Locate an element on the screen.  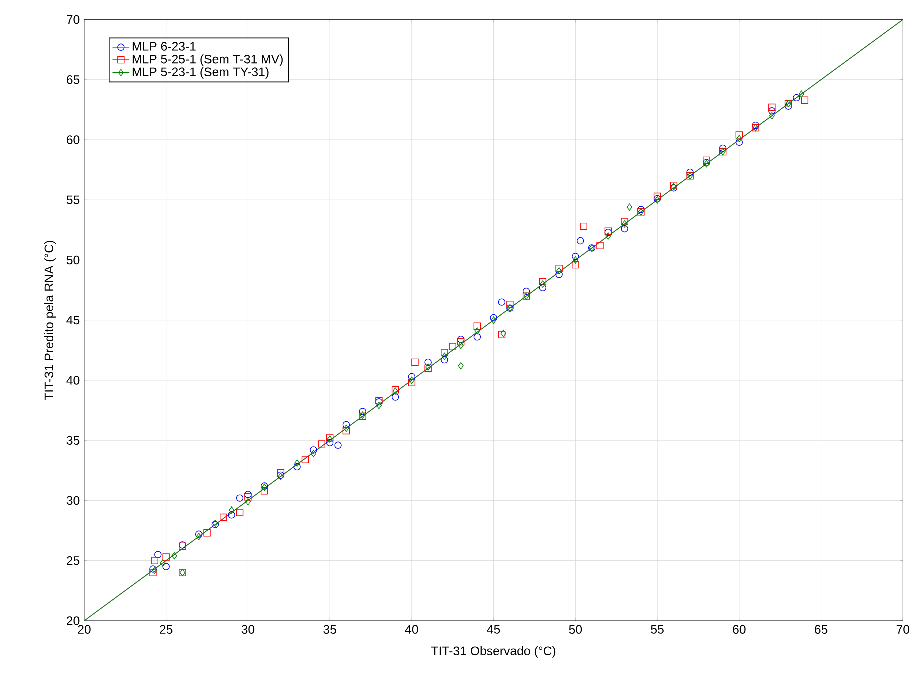
y-tick-label: 65 is located at coordinates (73, 79).